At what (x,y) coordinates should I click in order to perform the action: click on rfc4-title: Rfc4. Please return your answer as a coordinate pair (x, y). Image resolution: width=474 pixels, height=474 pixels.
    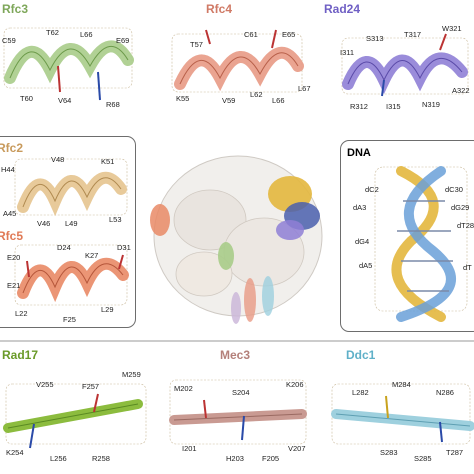
    Looking at the image, I should click on (219, 9).